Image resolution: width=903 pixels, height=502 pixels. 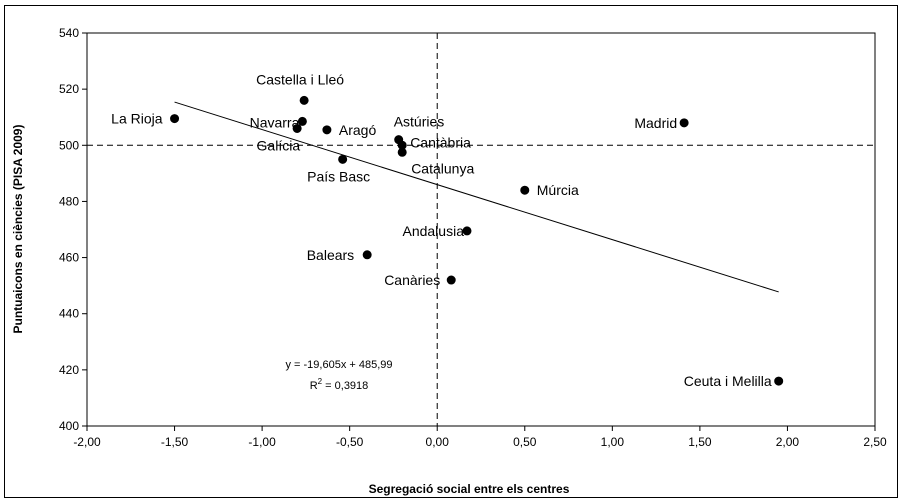 I want to click on x-axis-title: Segregació social entre els centres, so click(x=469, y=489).